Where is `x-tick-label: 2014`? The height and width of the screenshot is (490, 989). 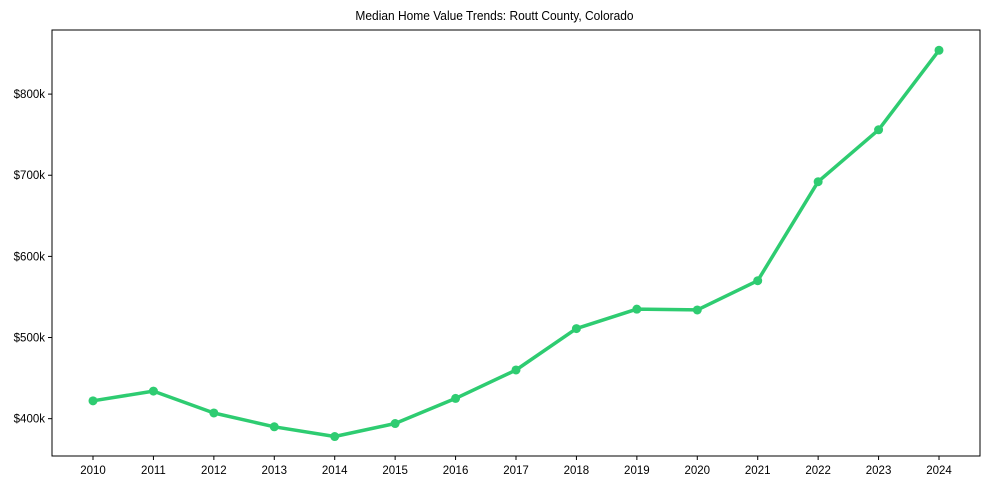 x-tick-label: 2014 is located at coordinates (335, 471).